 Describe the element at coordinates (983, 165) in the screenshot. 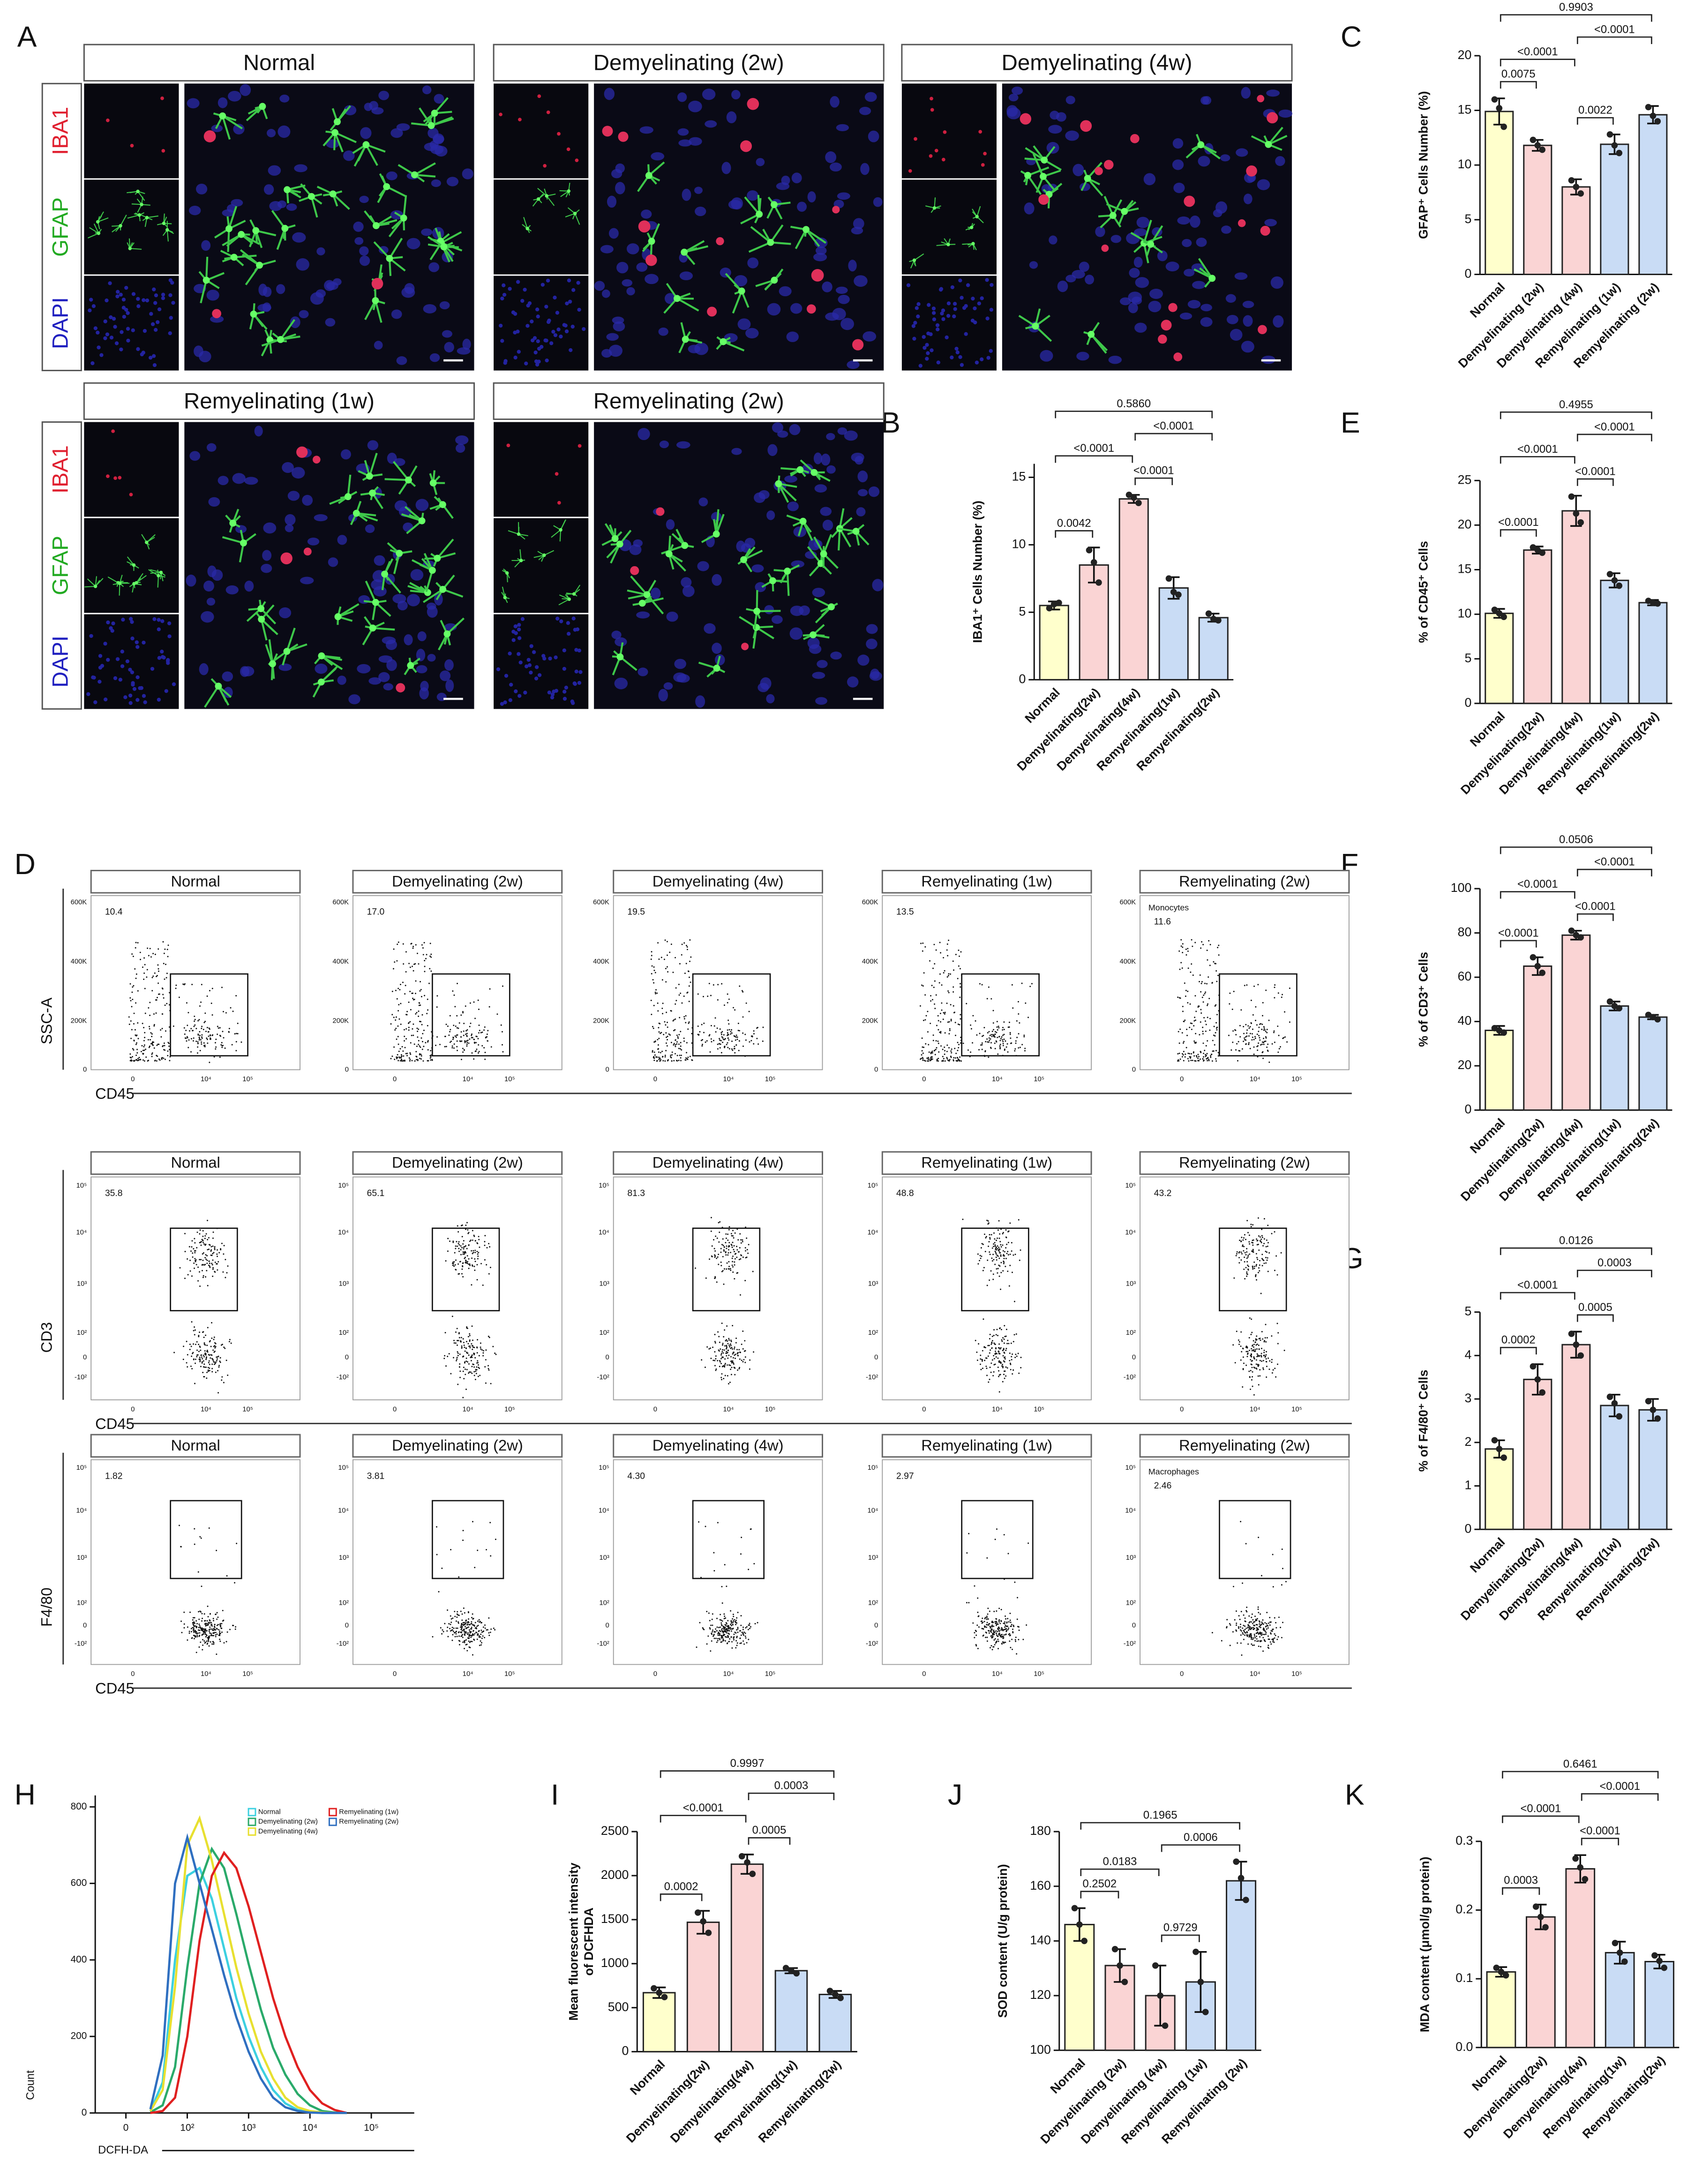

I see `red-dot` at that location.